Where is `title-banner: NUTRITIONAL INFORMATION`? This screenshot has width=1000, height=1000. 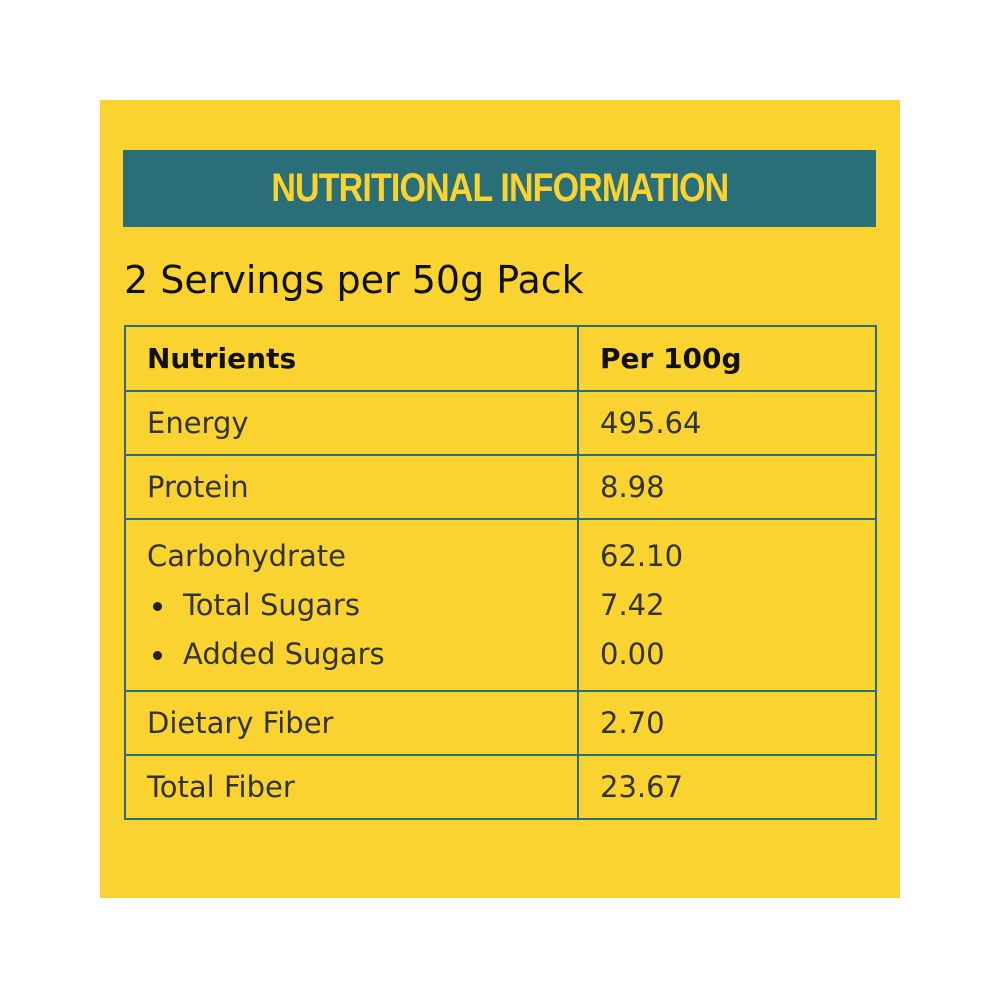 title-banner: NUTRITIONAL INFORMATION is located at coordinates (499, 188).